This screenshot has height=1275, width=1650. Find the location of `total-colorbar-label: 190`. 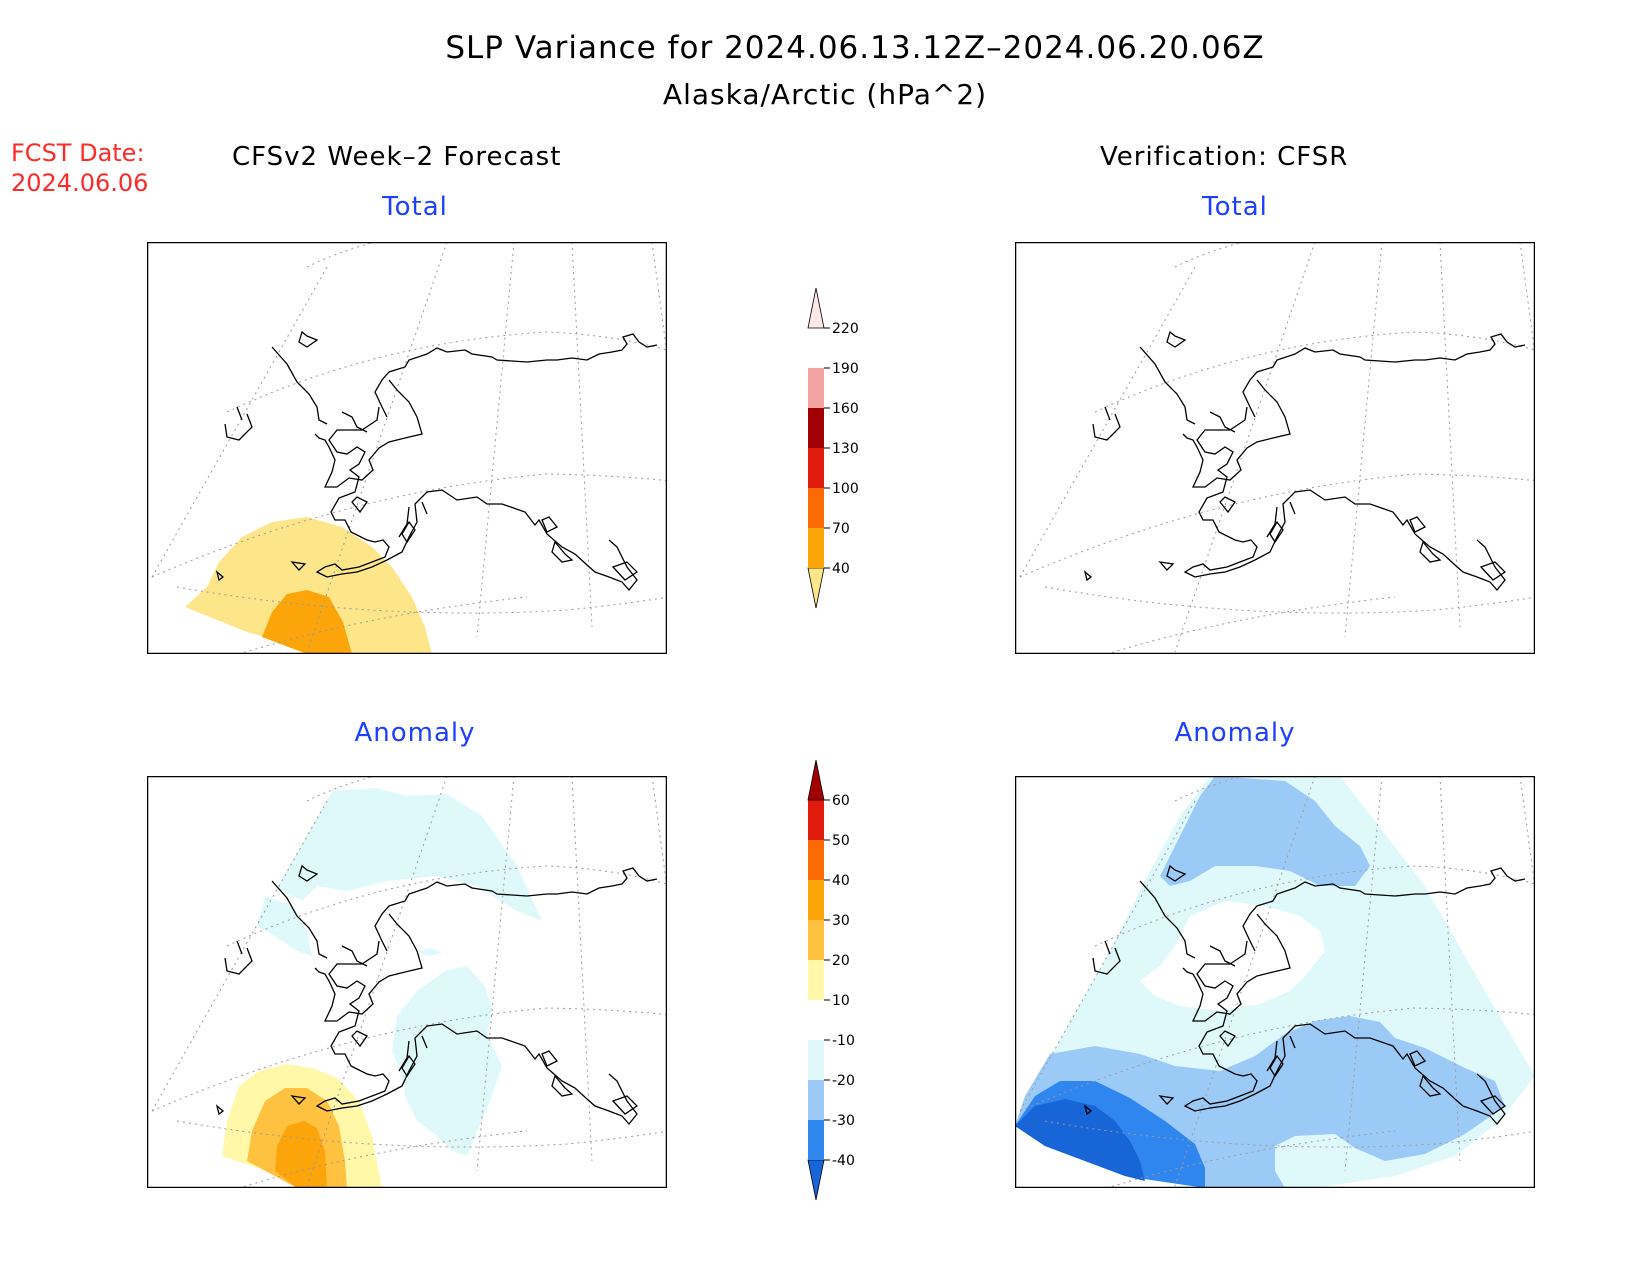

total-colorbar-label: 190 is located at coordinates (845, 369).